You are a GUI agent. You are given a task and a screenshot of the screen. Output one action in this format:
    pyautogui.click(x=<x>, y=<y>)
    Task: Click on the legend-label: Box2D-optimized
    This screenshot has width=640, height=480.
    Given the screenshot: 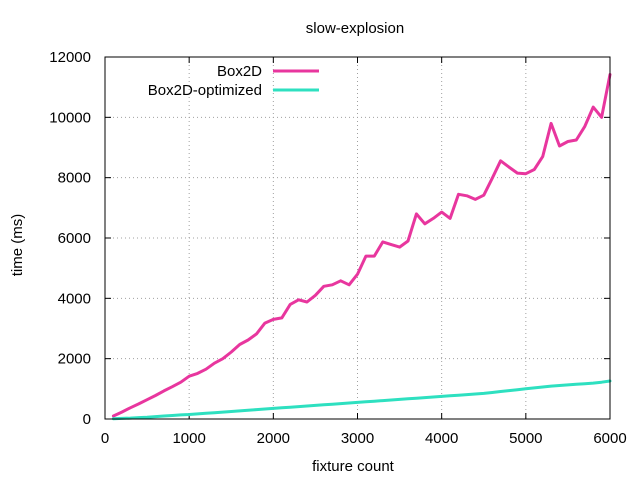 What is the action you would take?
    pyautogui.click(x=205, y=90)
    